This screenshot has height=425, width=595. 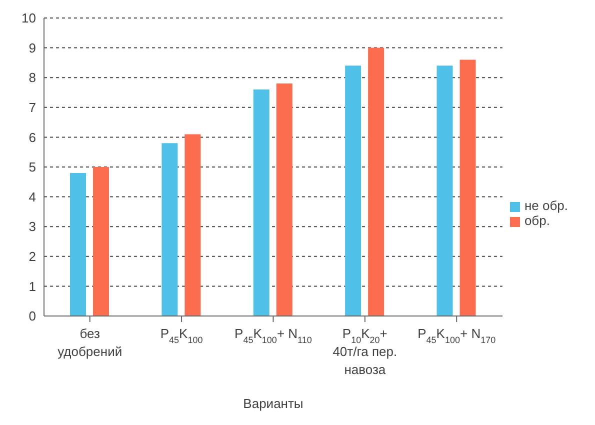 I want to click on y-tick-label: 3, so click(x=32, y=226).